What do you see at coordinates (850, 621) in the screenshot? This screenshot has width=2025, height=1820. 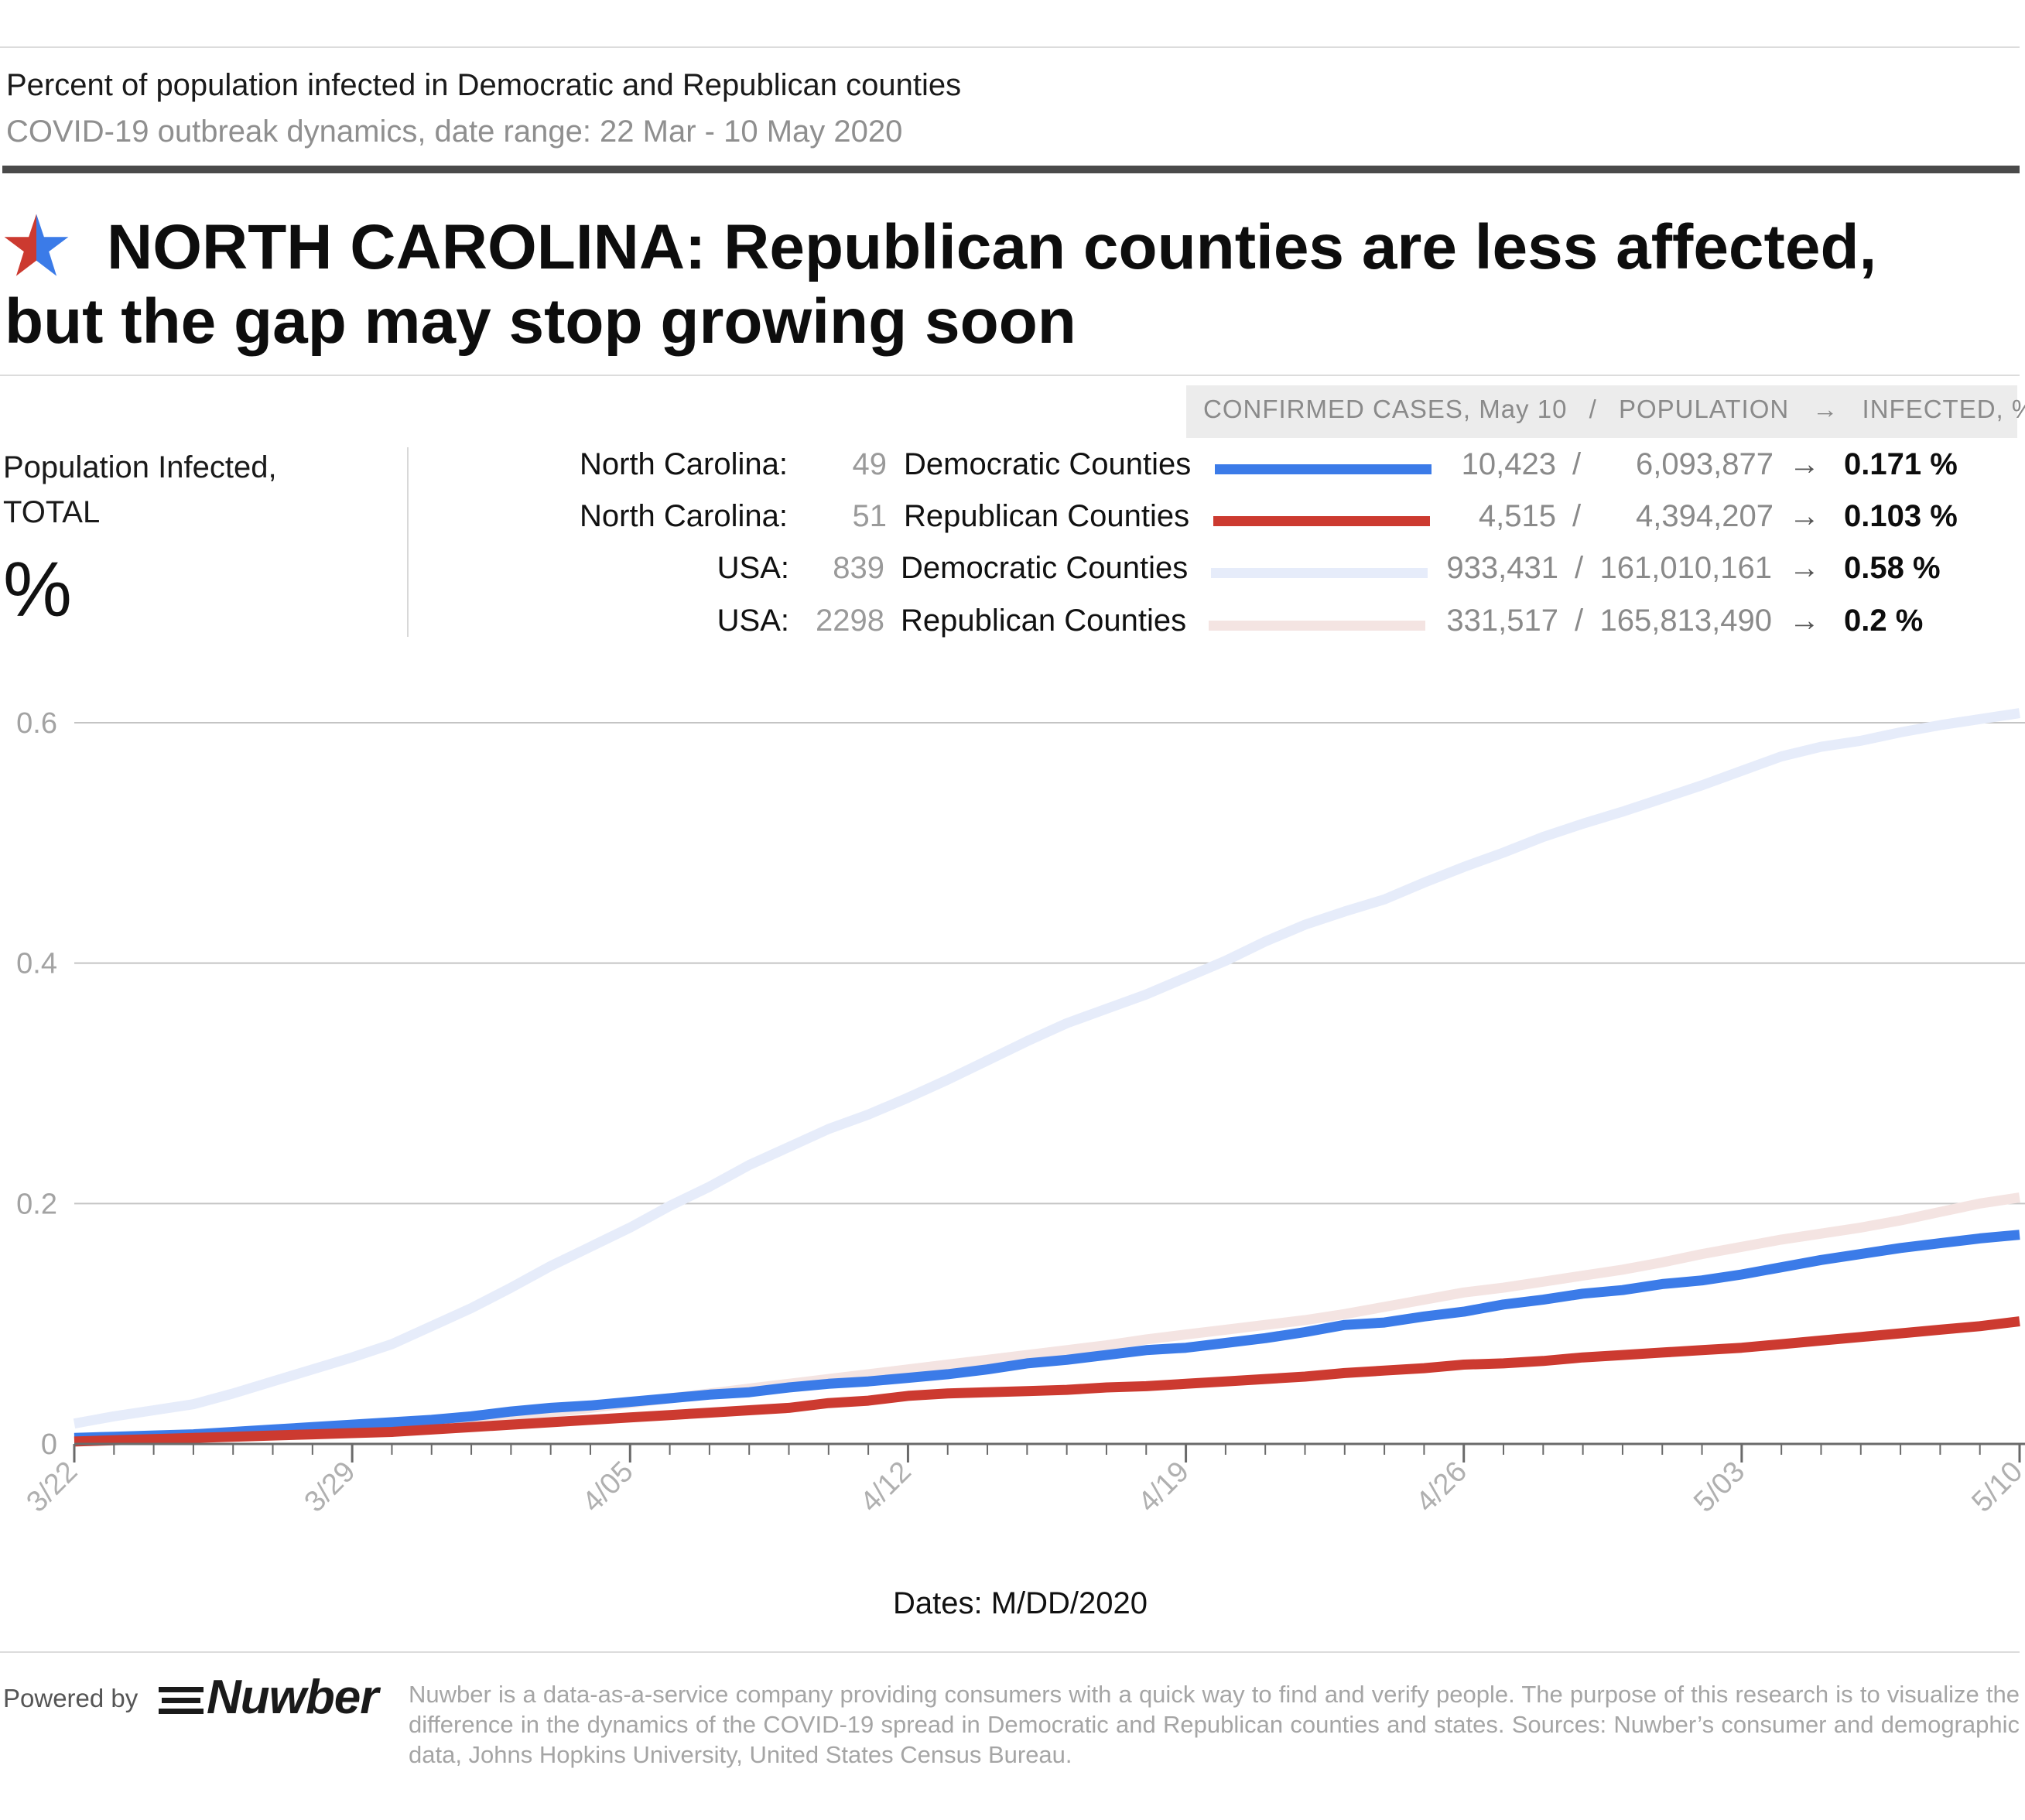 I see `legend-county-count: 2298` at bounding box center [850, 621].